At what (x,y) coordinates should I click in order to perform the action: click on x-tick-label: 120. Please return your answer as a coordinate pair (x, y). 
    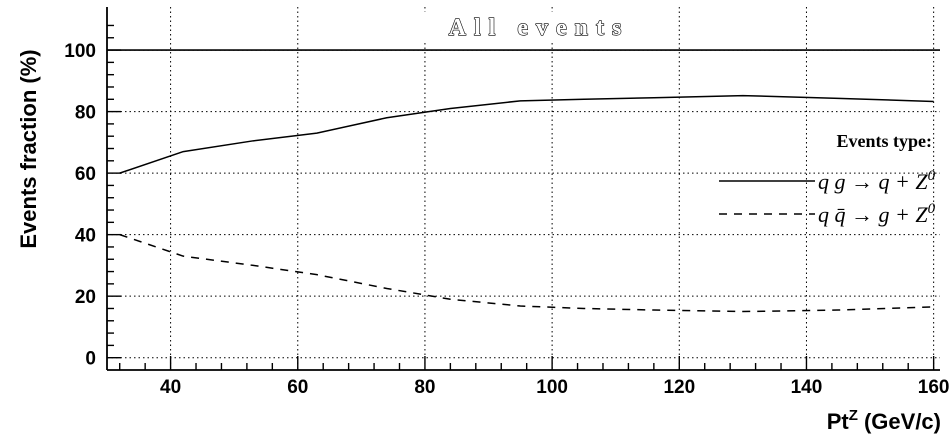
    Looking at the image, I should click on (679, 387).